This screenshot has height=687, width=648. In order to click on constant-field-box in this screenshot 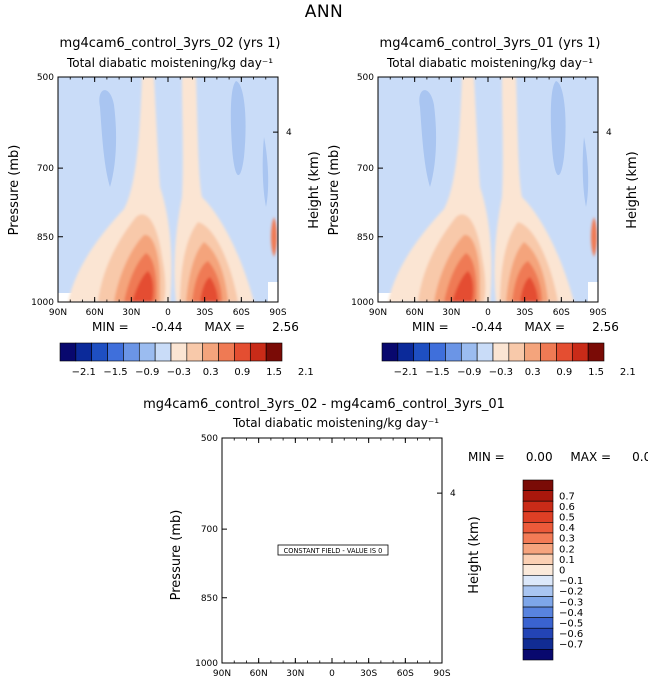, I will do `click(333, 550)`.